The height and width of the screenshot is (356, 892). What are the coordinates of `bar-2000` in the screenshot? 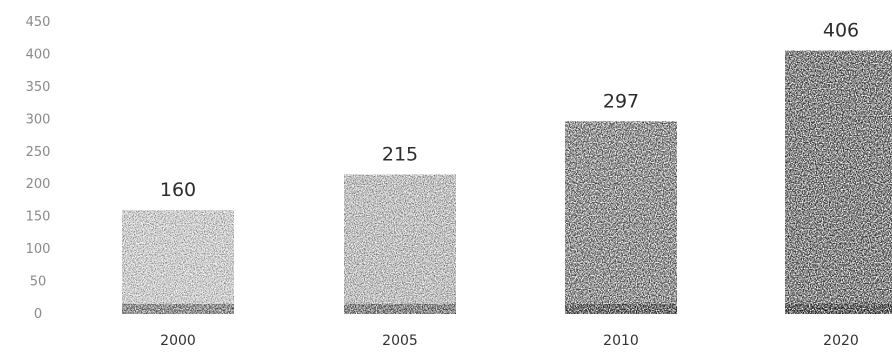 It's located at (178, 262).